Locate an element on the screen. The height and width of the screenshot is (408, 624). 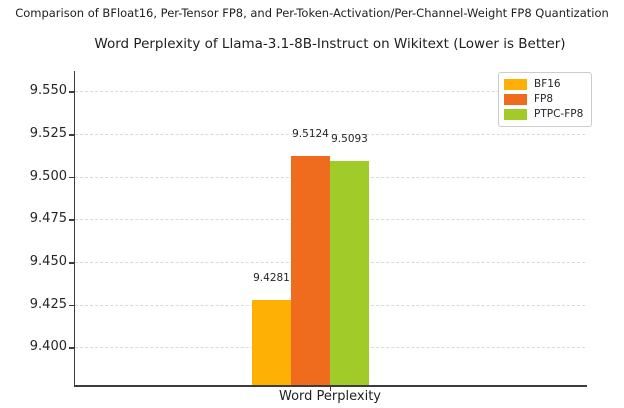
y-axis-tick-label: 9.525 is located at coordinates (48, 134).